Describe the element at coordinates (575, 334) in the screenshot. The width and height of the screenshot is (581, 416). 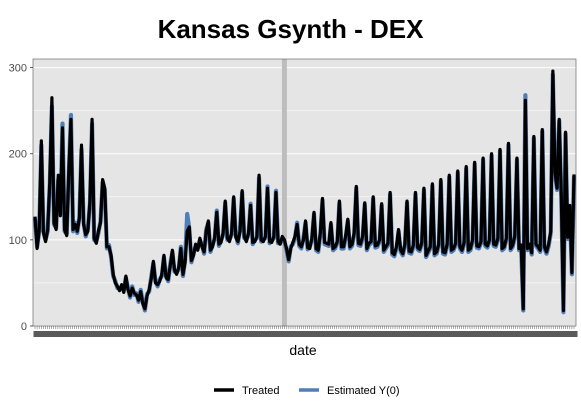
I see `x-tick-label` at that location.